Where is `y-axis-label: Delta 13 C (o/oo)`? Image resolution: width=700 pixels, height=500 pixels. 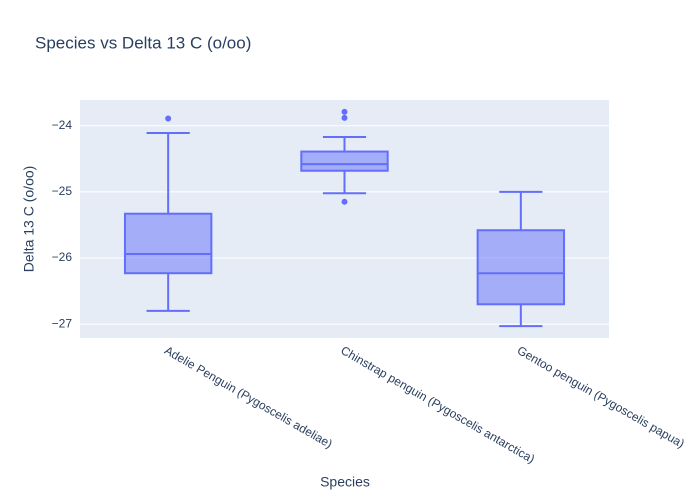 y-axis-label: Delta 13 C (o/oo) is located at coordinates (29, 219).